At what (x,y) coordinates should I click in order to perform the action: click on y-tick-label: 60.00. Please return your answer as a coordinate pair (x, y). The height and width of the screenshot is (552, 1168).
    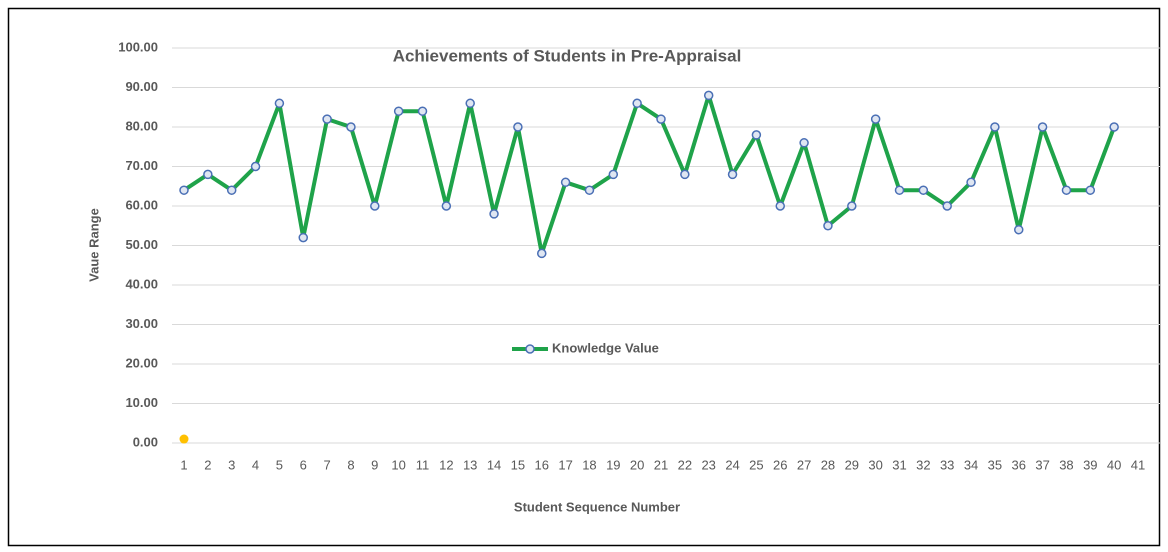
    Looking at the image, I should click on (141, 204).